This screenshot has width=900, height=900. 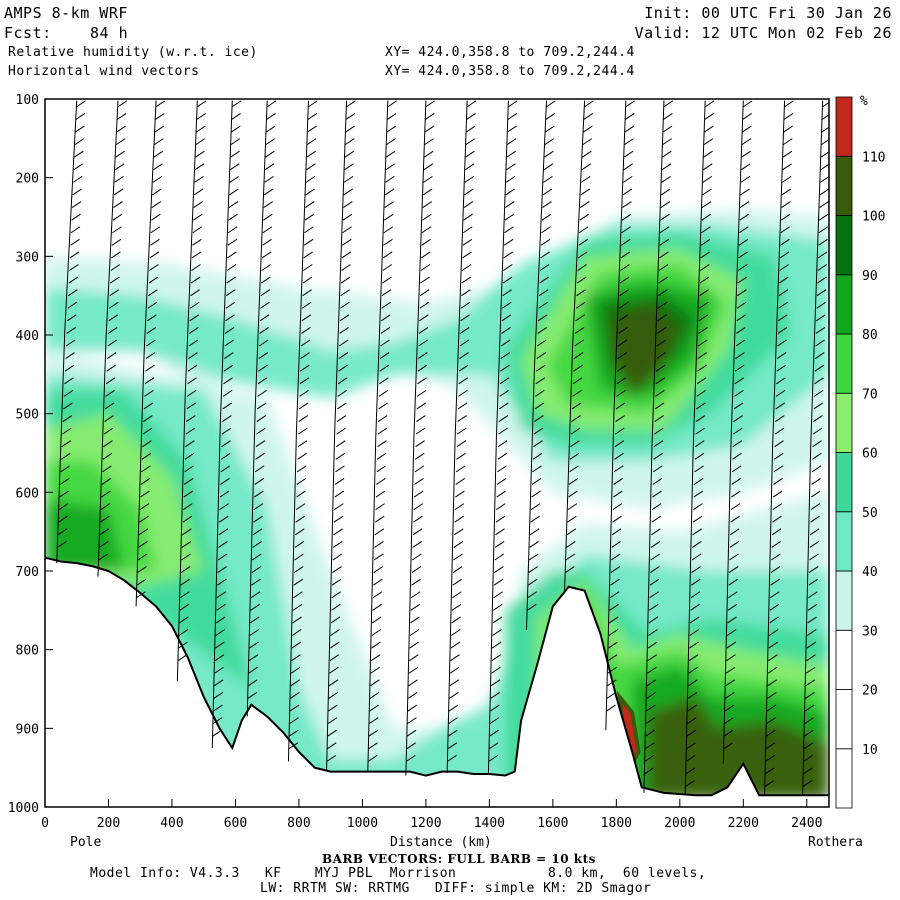 I want to click on field-name-2: Horizontal wind vectors, so click(x=104, y=71).